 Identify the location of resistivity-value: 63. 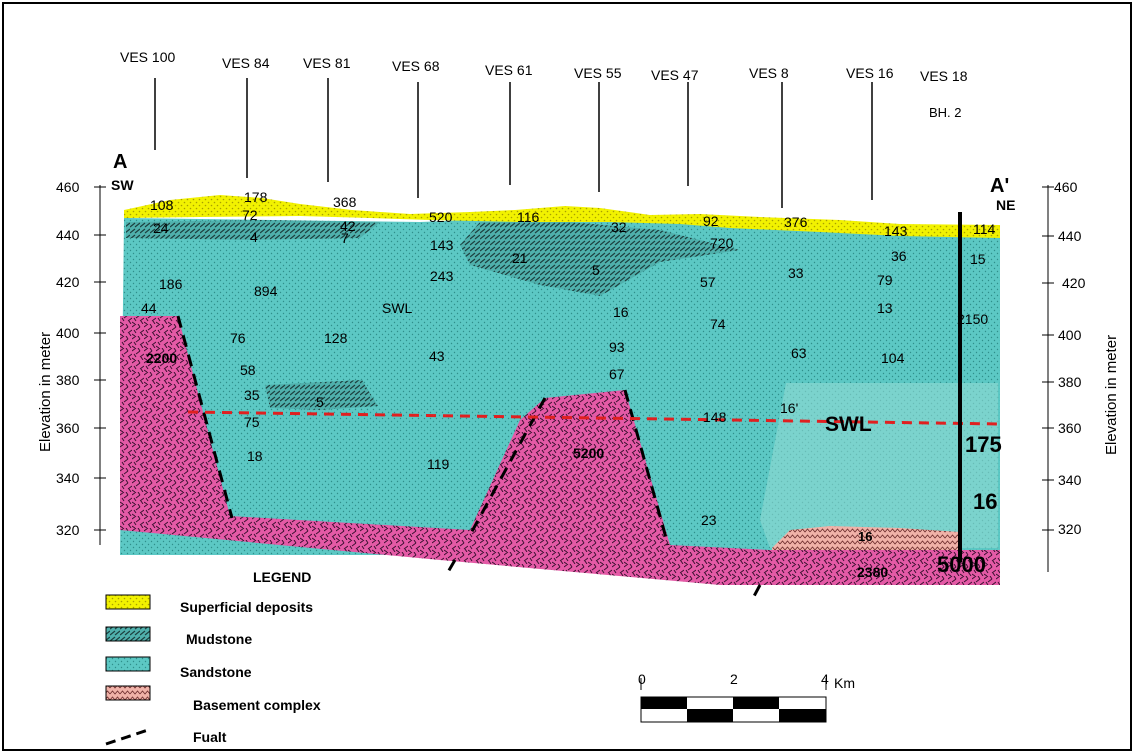
(799, 353).